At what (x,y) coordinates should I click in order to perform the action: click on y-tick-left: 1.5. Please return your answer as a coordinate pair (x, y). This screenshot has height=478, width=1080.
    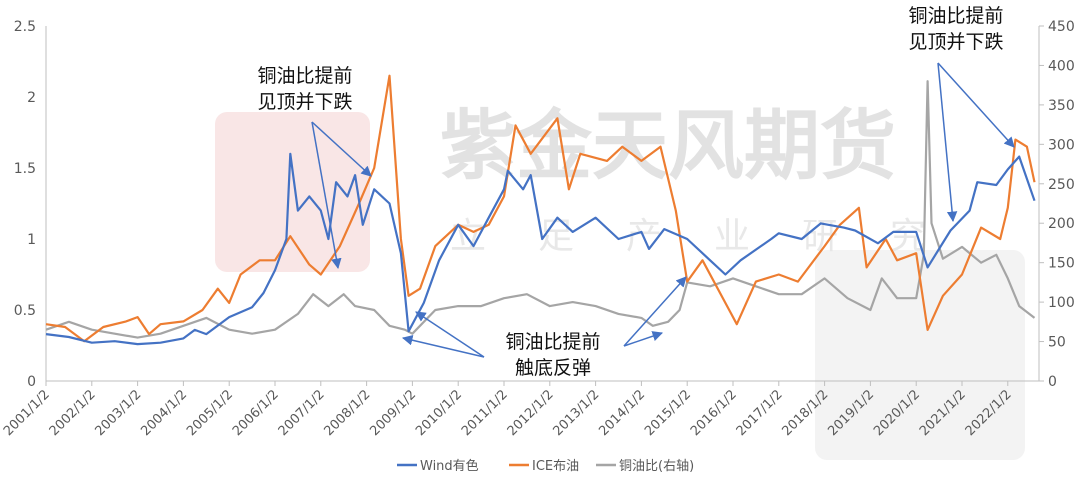
    Looking at the image, I should click on (25, 169).